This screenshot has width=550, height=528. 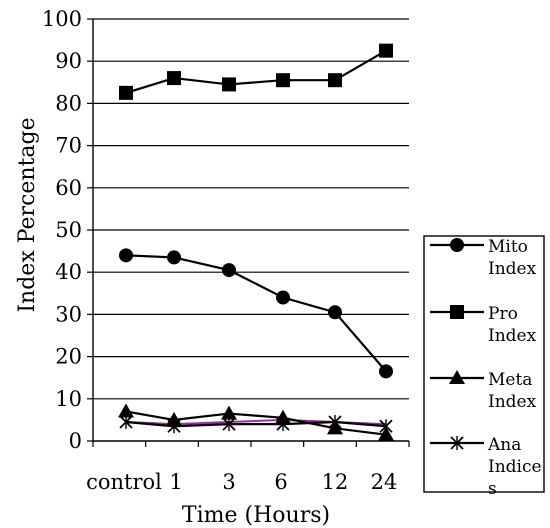 What do you see at coordinates (68, 188) in the screenshot?
I see `y-tick-label: 60` at bounding box center [68, 188].